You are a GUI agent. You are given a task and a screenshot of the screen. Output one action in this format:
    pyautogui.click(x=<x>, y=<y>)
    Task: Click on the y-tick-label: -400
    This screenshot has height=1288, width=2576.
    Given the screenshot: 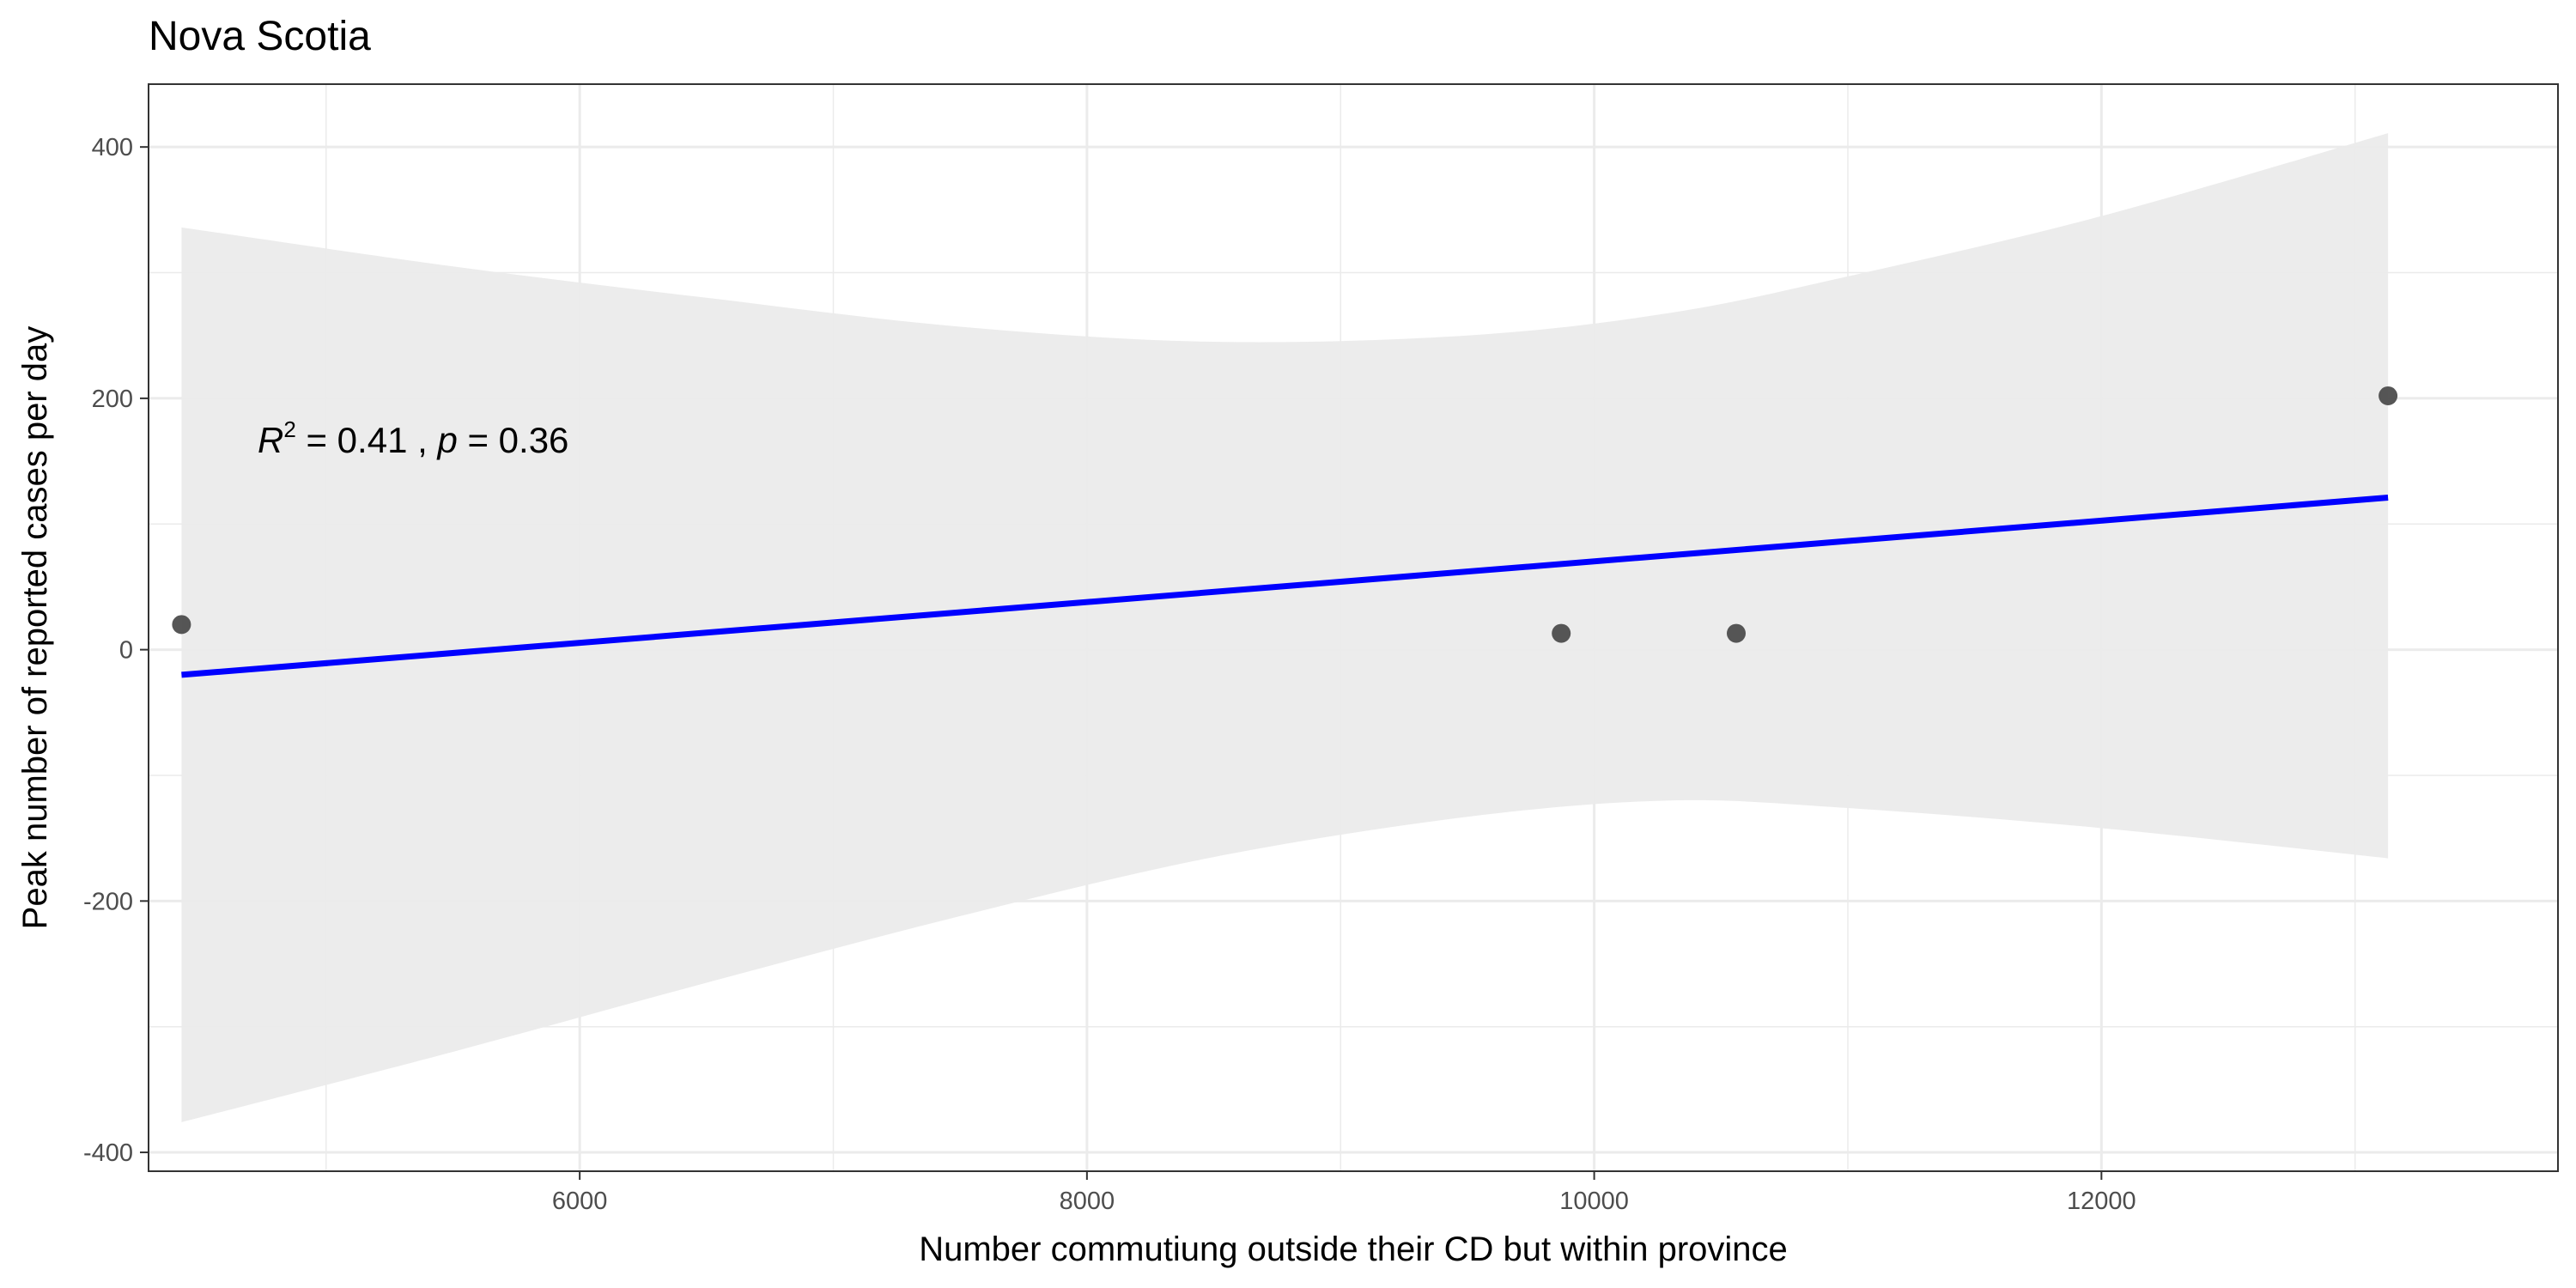 What is the action you would take?
    pyautogui.click(x=108, y=1153)
    